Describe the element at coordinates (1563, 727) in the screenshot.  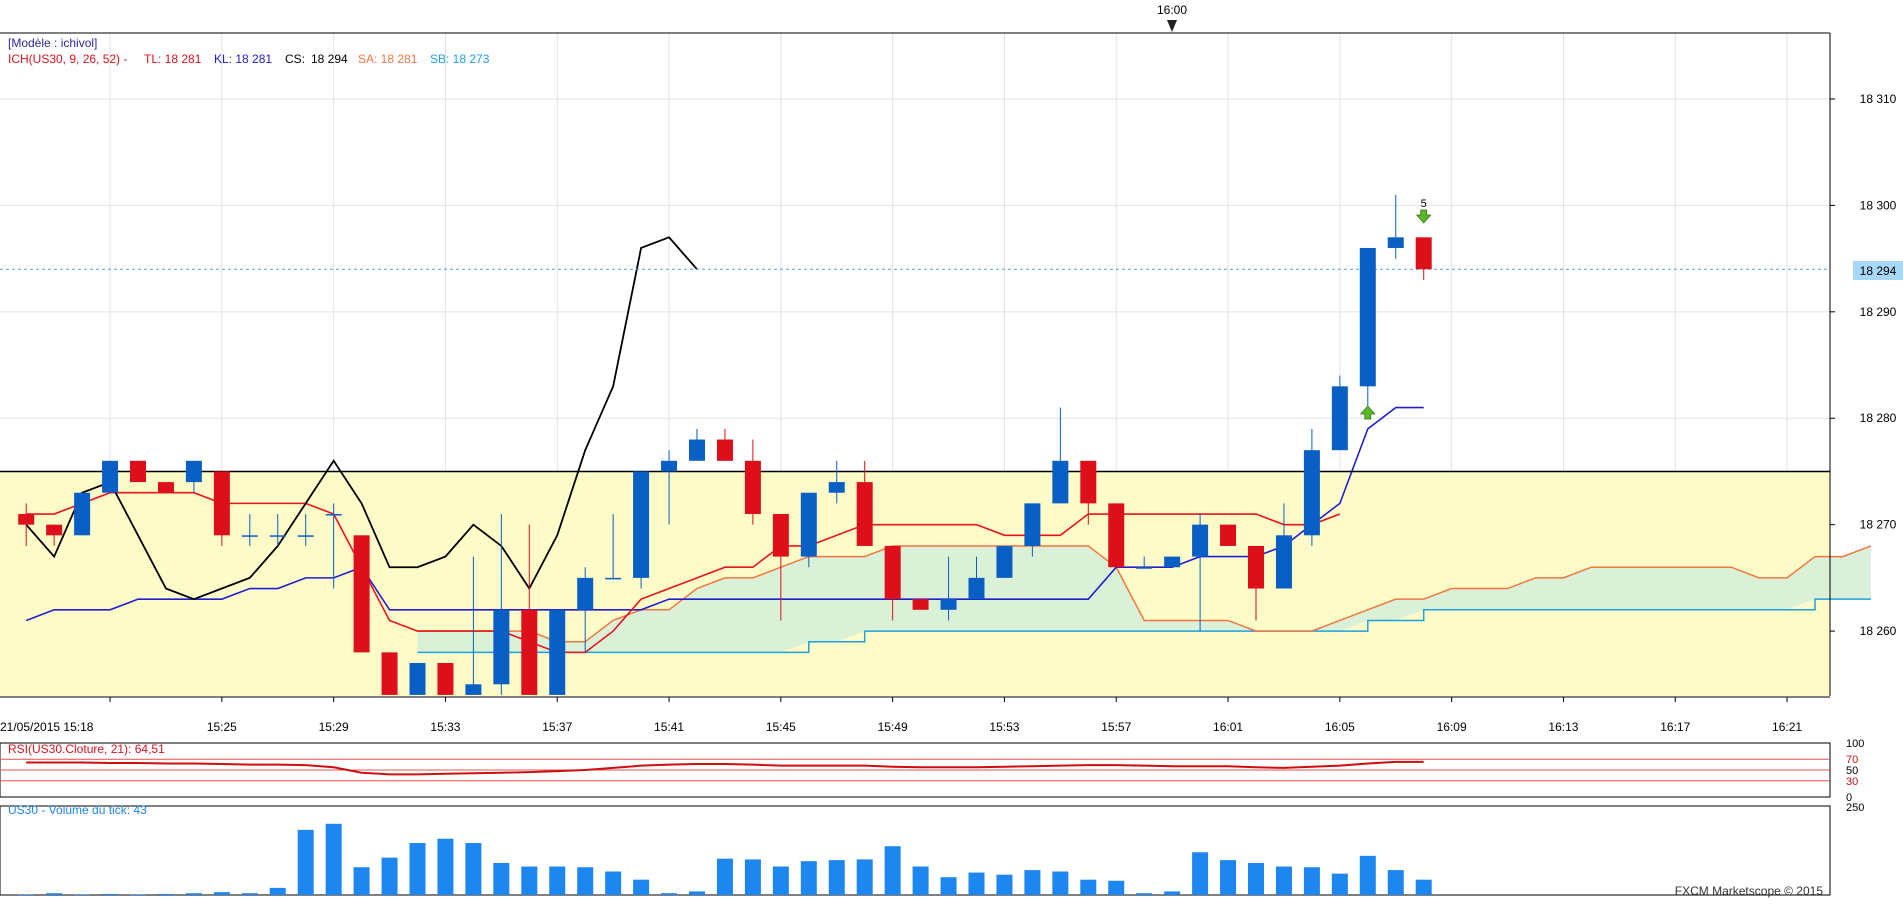
I see `time-tick-label: 16:13` at that location.